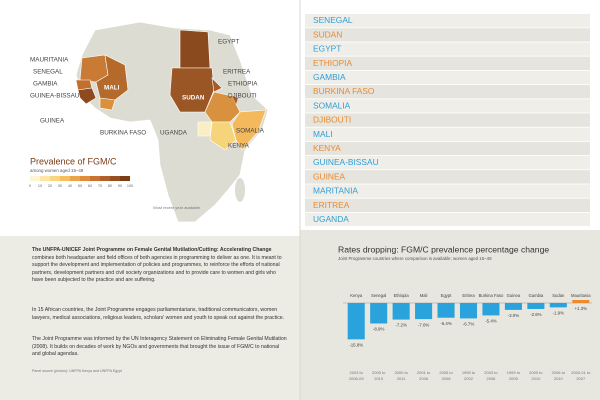 The image size is (600, 400). I want to click on list-item: UGANDA, so click(331, 219).